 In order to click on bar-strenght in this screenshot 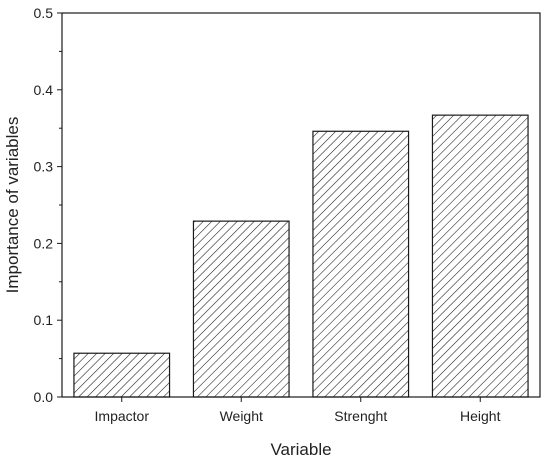, I will do `click(361, 264)`.